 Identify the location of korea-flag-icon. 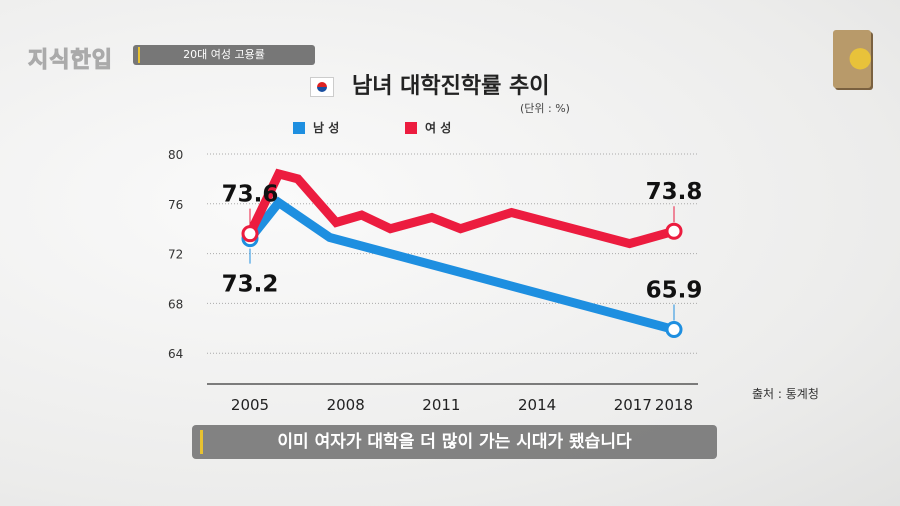
(322, 87).